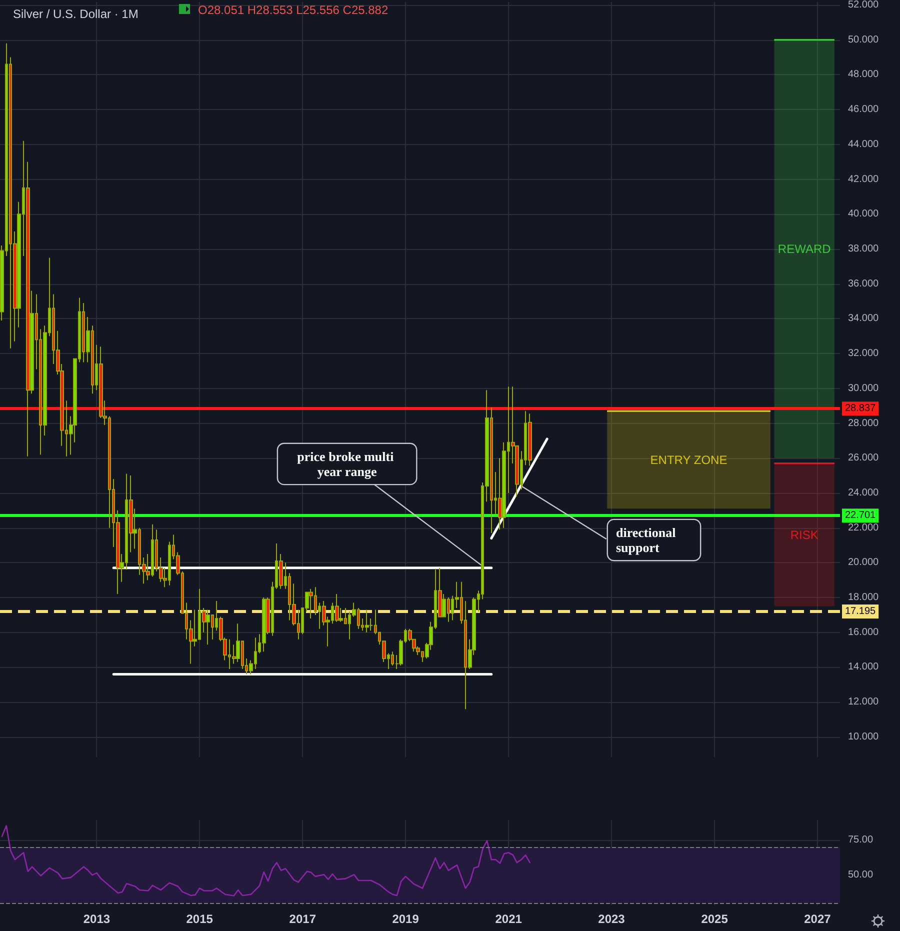  What do you see at coordinates (864, 144) in the screenshot?
I see `y-tick-label: 44.000` at bounding box center [864, 144].